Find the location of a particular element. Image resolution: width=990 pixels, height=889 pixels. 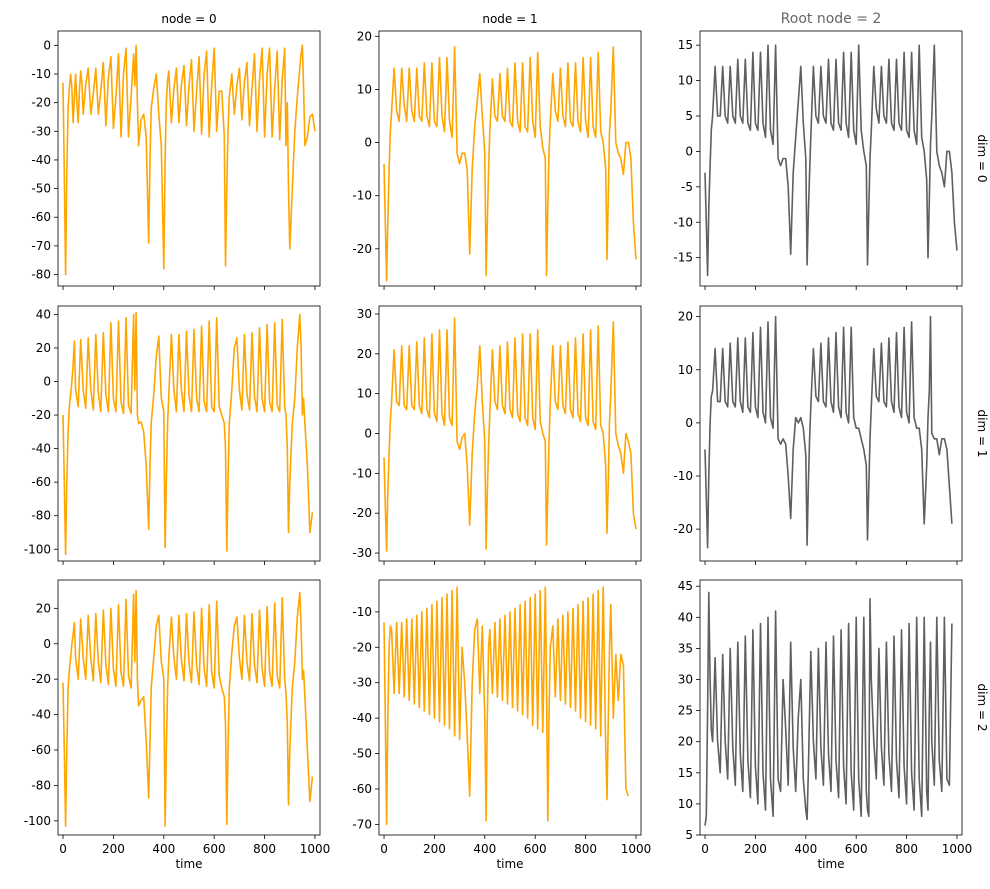

y-tick-label: 35 is located at coordinates (685, 648).